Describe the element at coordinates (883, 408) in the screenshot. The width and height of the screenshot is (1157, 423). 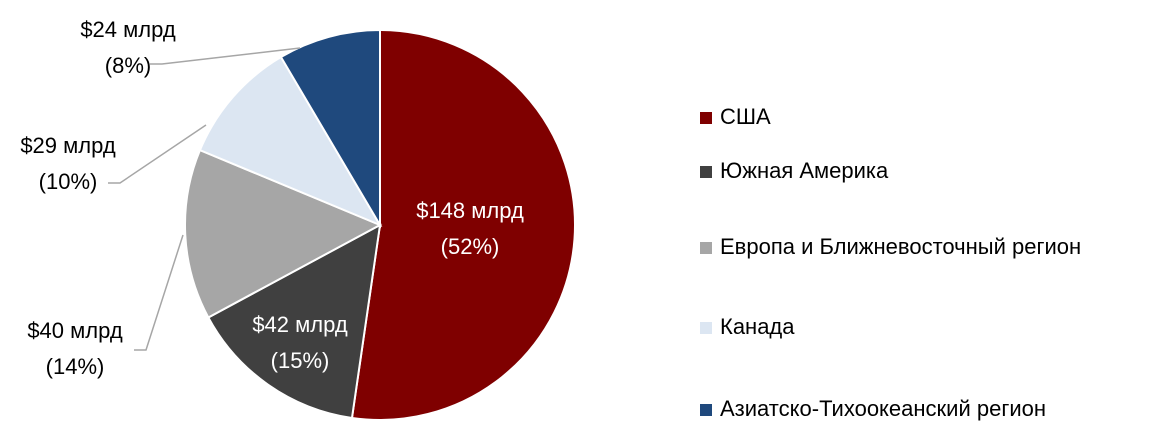
I see `legend-label: Азиатско-Тихоокеанский регион` at that location.